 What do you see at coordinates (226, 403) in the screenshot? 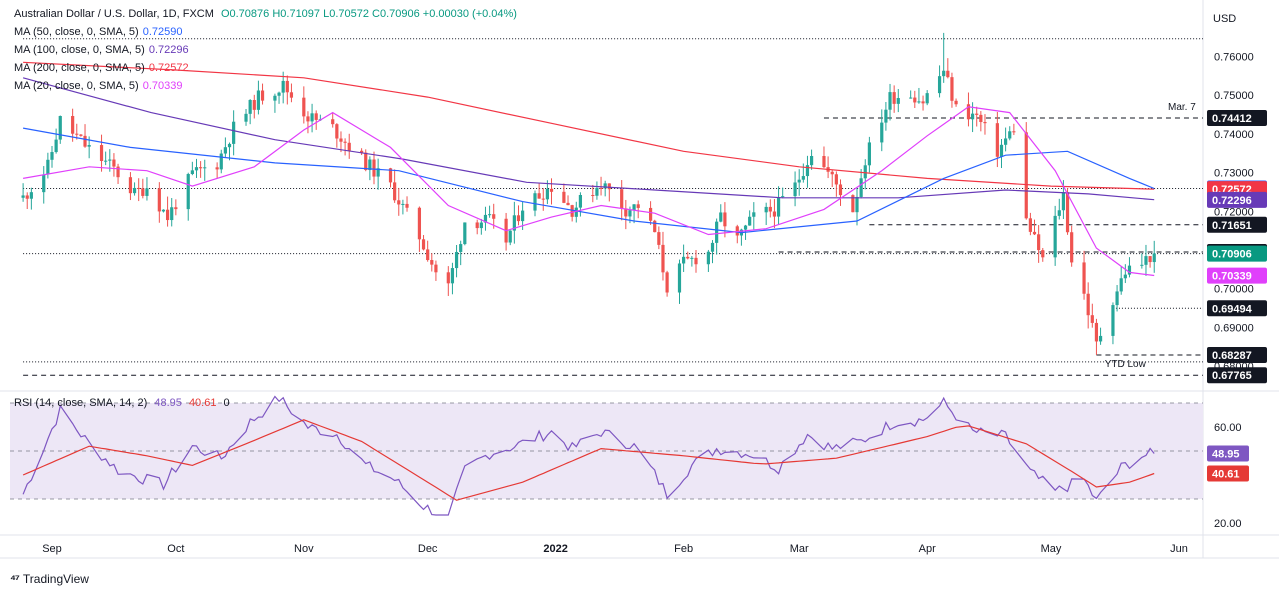
I see `rsi-legend-extra: 0` at bounding box center [226, 403].